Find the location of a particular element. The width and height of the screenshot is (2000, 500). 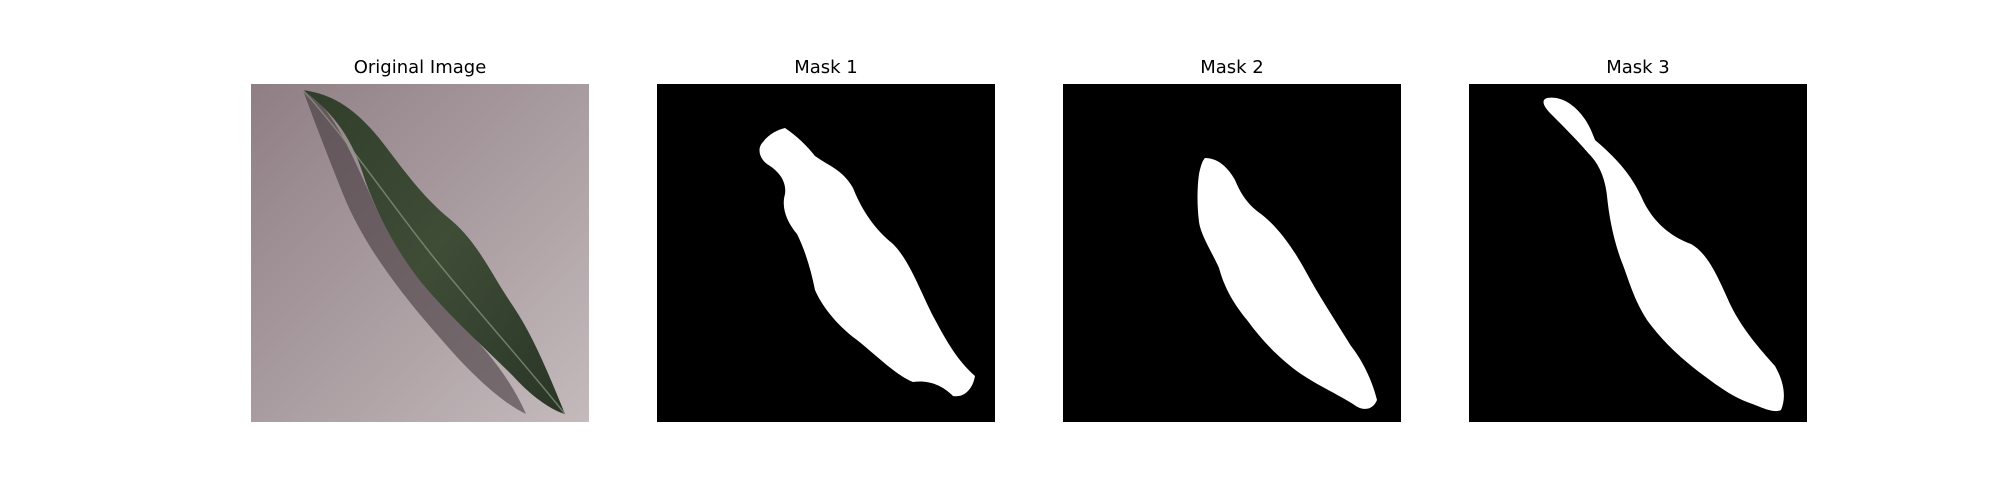

leaf-midrib is located at coordinates (434, 252).